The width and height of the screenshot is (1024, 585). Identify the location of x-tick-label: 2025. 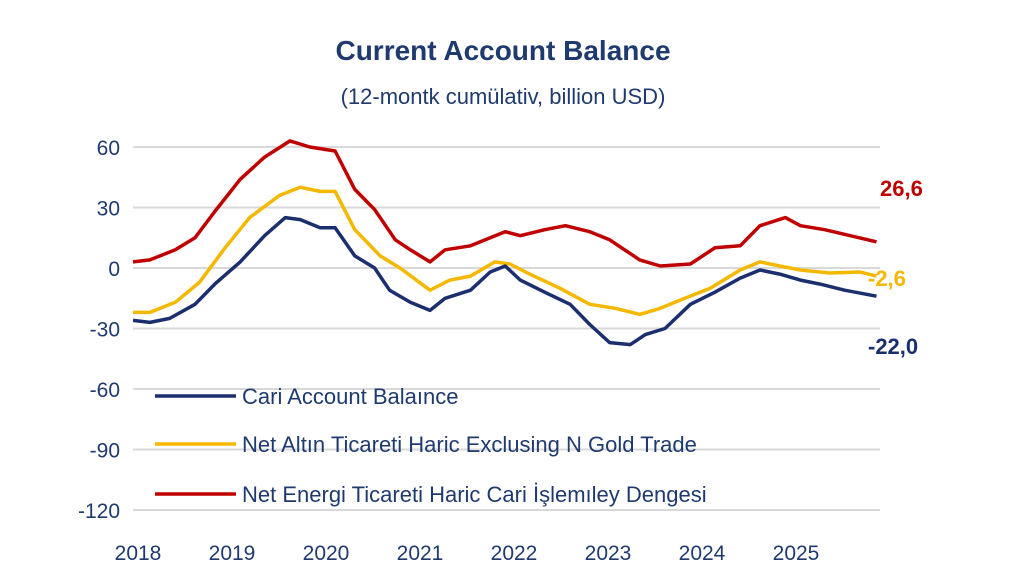
(796, 553).